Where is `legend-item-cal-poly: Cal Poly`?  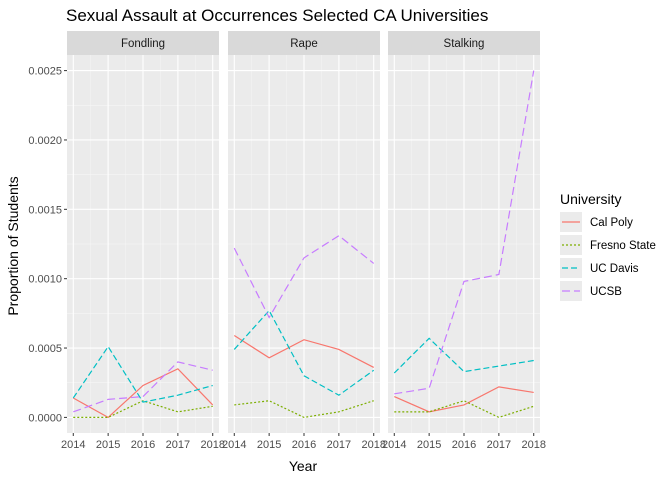
legend-item-cal-poly: Cal Poly is located at coordinates (596, 222).